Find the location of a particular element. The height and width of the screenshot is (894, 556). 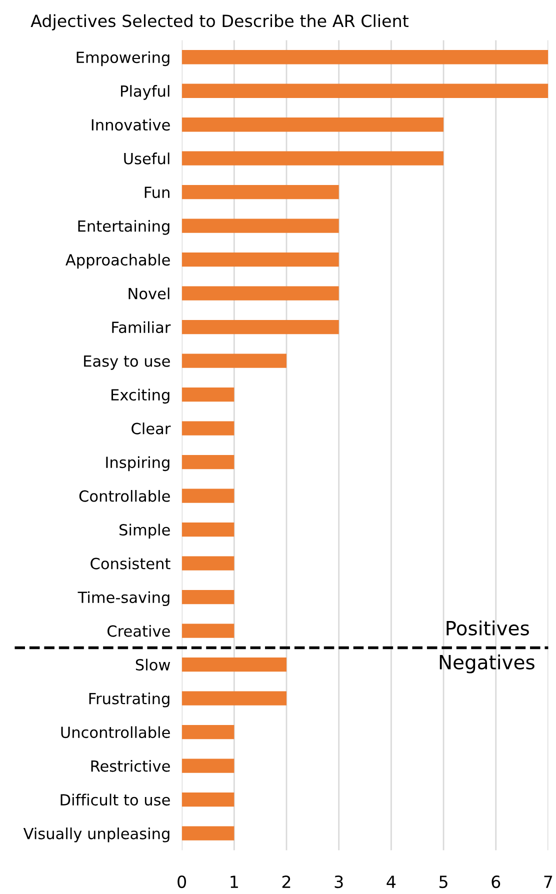

y-tick-label: Innovative is located at coordinates (131, 124).